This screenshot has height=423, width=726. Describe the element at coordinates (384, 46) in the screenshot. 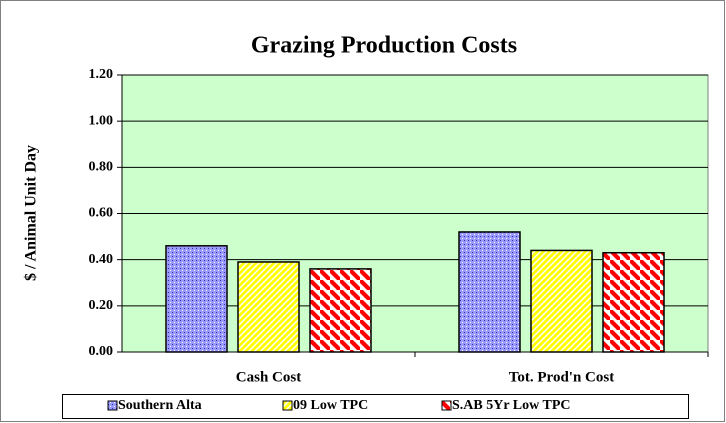

I see `chart-title: Grazing Production Costs` at that location.